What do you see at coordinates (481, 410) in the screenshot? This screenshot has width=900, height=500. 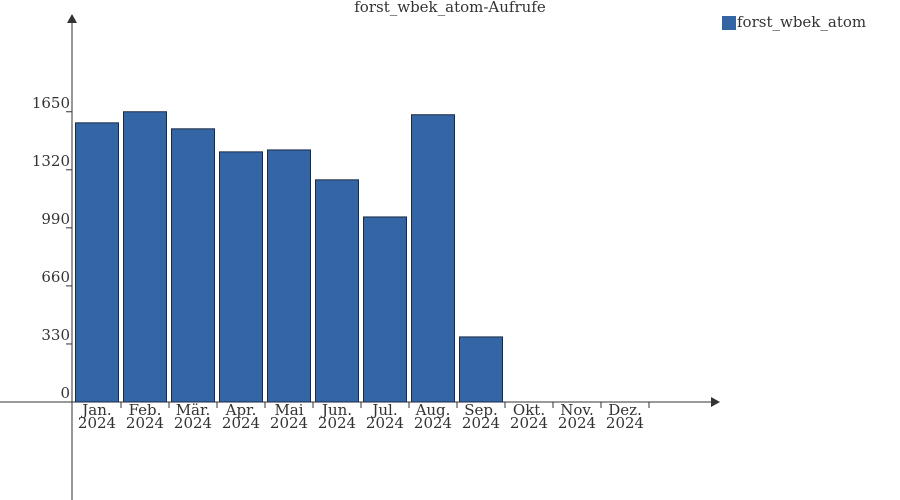 I see `x-tick-label: Sep.` at bounding box center [481, 410].